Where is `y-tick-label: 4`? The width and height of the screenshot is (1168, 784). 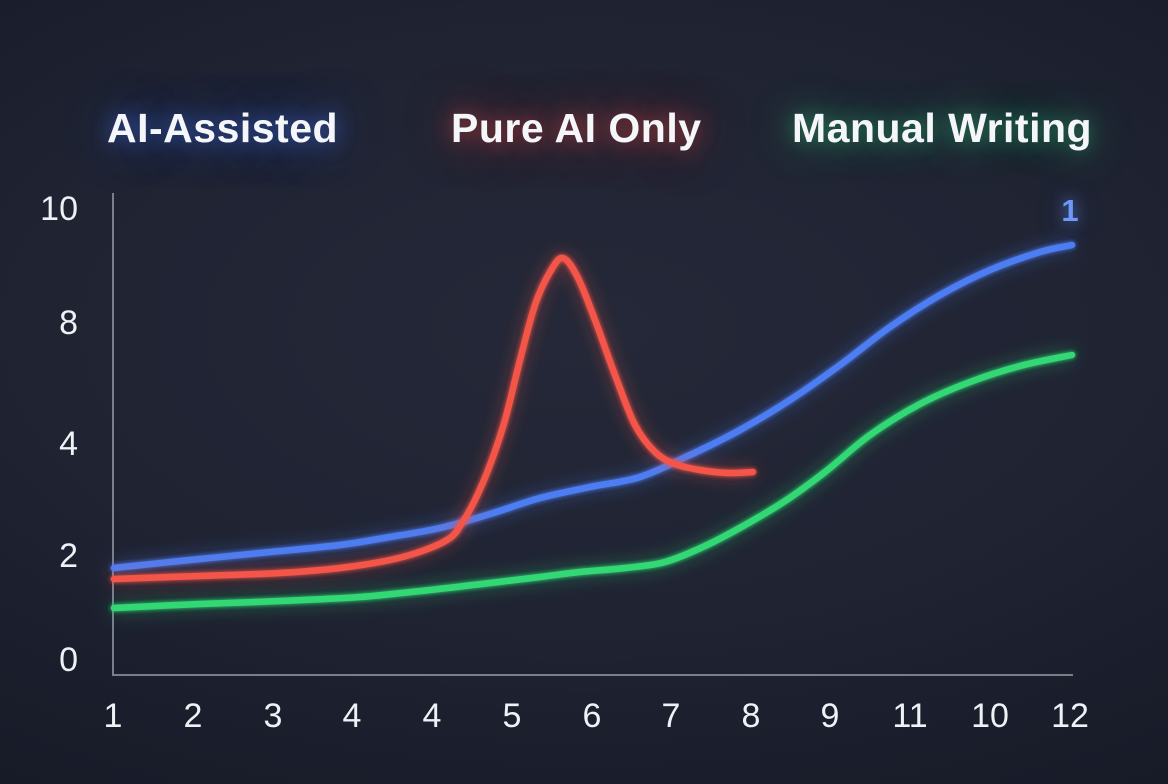 y-tick-label: 4 is located at coordinates (68, 444).